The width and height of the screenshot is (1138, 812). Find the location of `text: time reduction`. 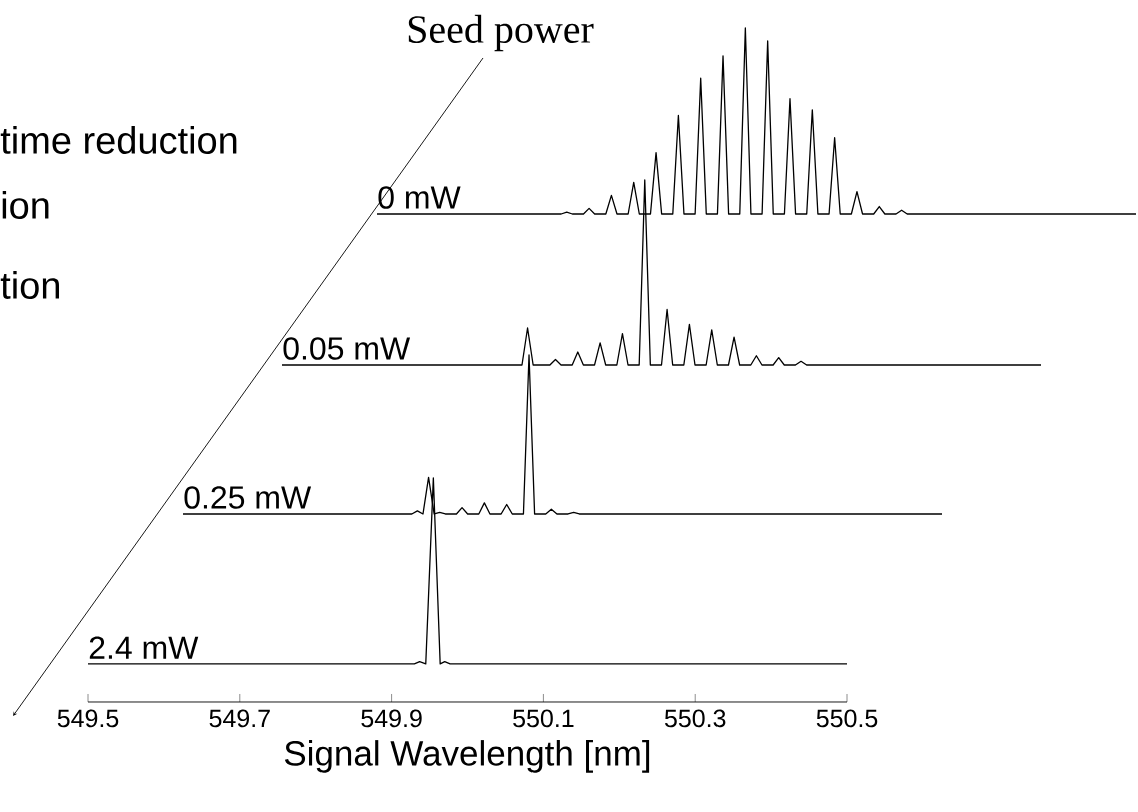

text: time reduction is located at coordinates (118, 140).